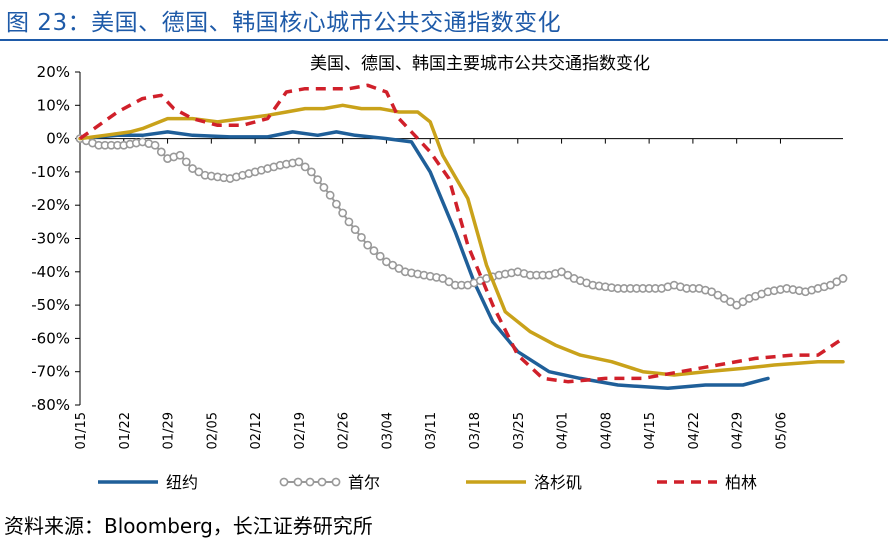 This screenshot has width=888, height=545. Describe the element at coordinates (606, 430) in the screenshot. I see `x-tick-label: 04/08` at that location.